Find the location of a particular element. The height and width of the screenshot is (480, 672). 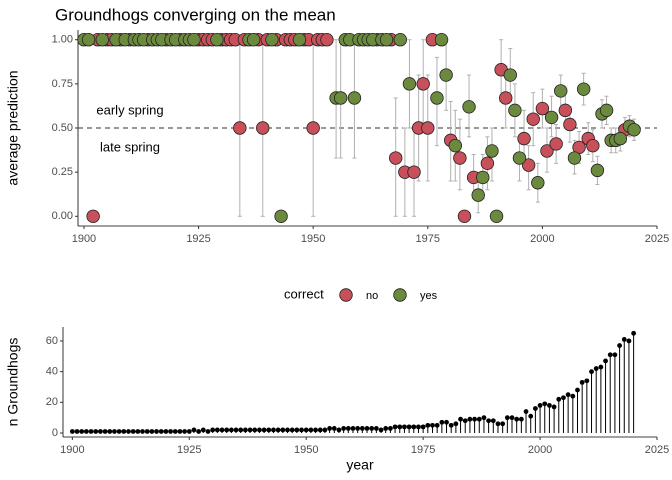

x-tick-label: 2000 is located at coordinates (542, 239).